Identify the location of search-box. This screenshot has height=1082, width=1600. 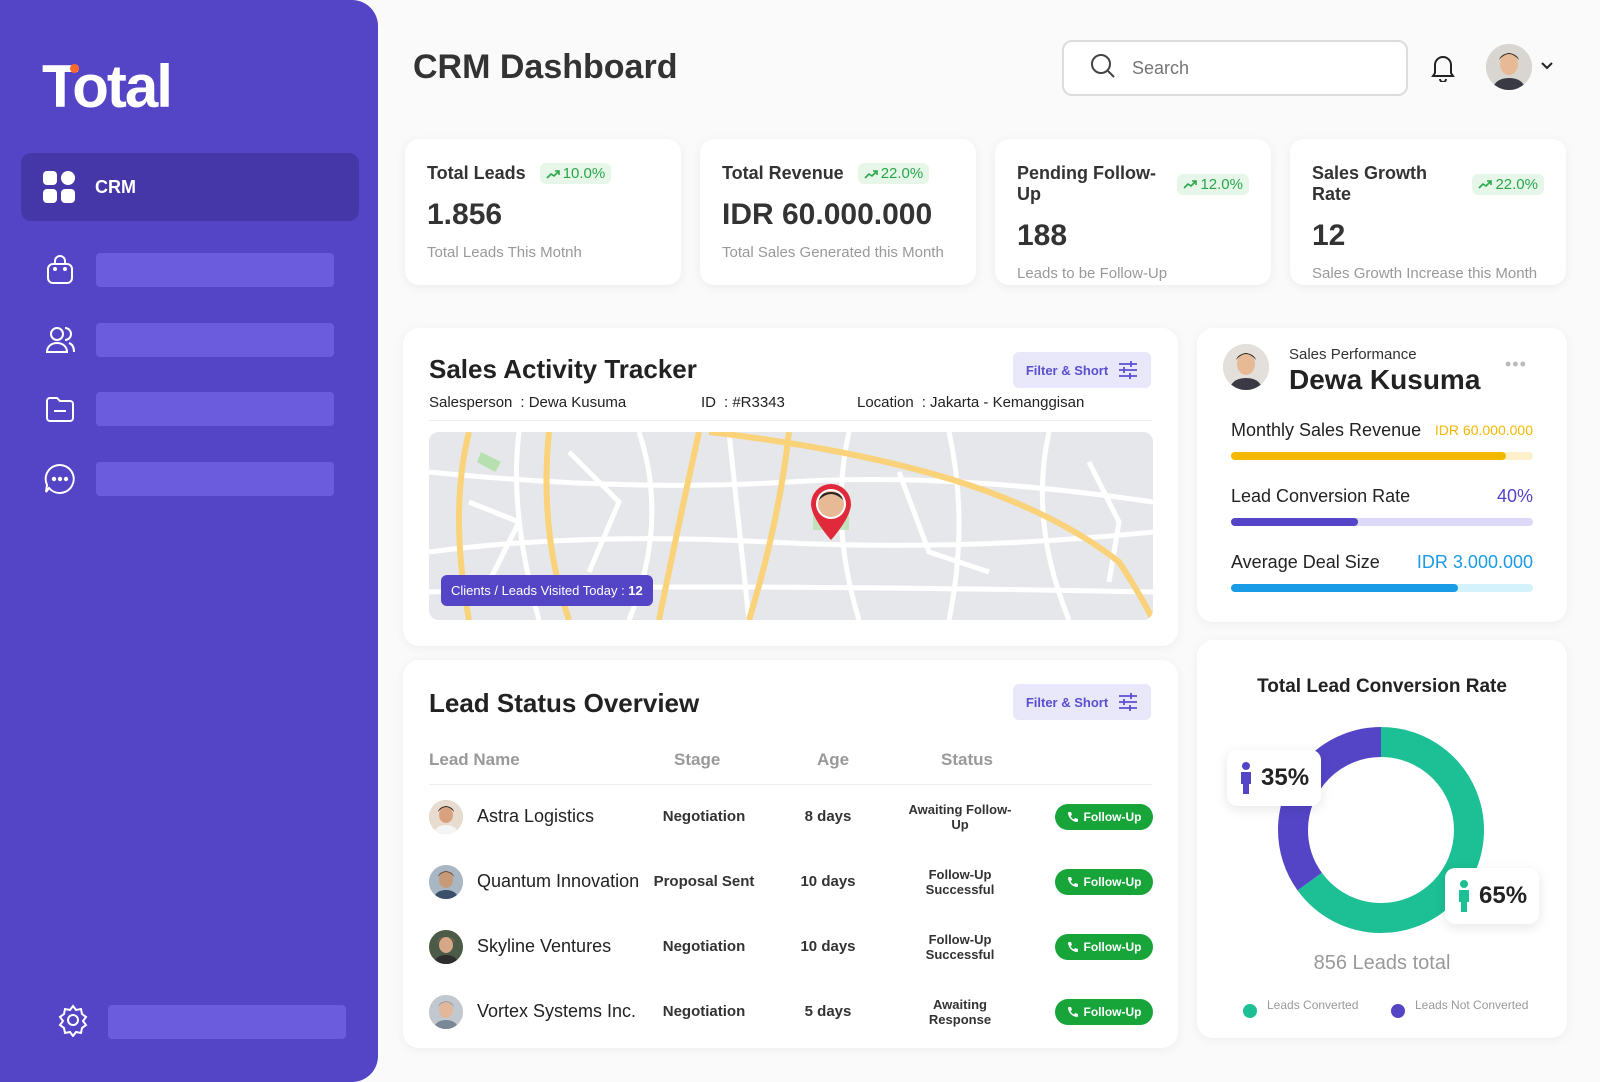
(1235, 68).